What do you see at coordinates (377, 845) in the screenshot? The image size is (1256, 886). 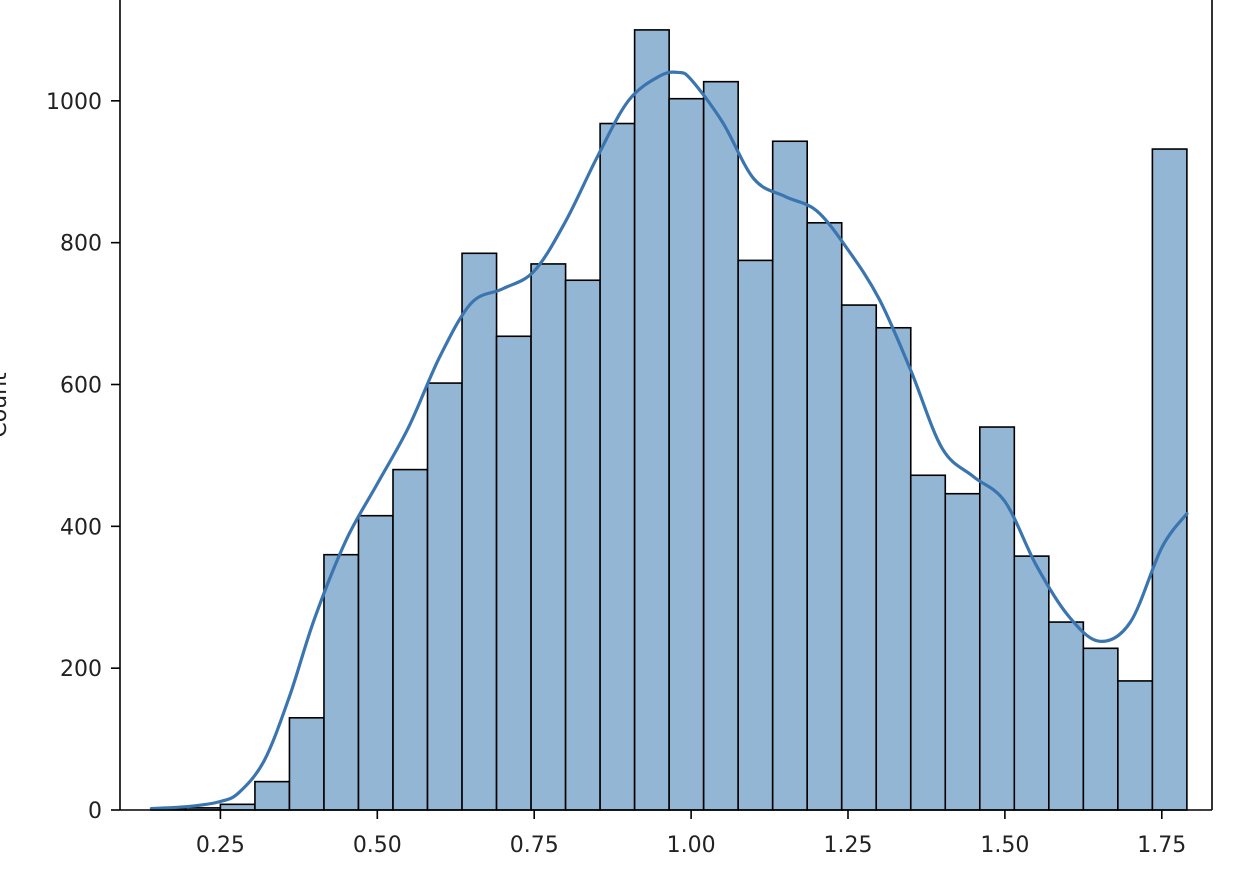 I see `x-tick-label: 0.50` at bounding box center [377, 845].